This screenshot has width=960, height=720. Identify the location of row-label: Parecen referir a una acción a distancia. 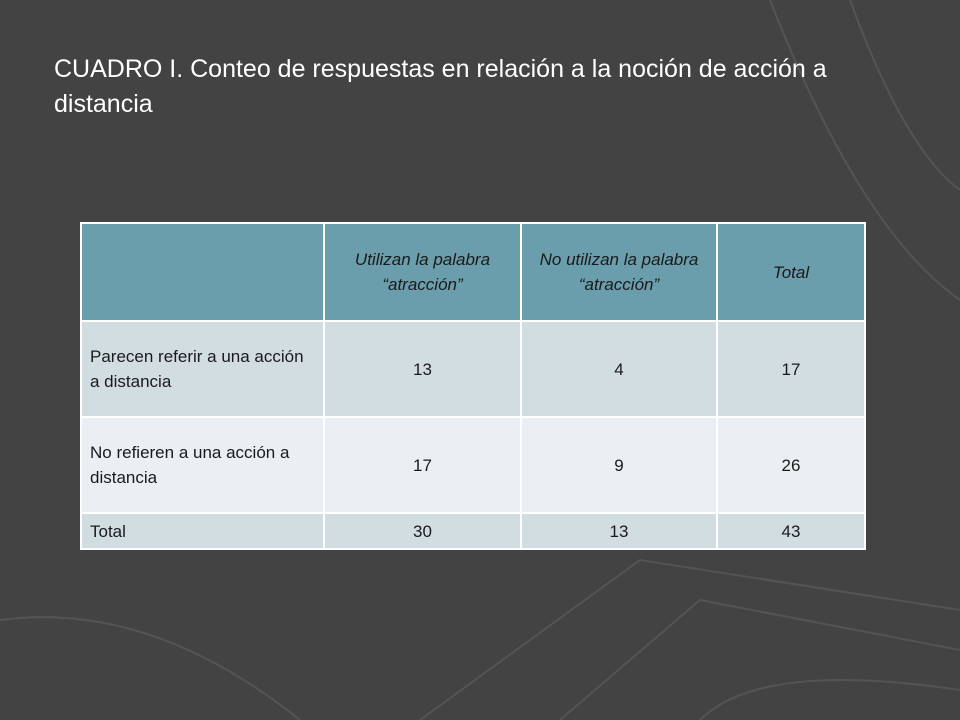
(202, 369).